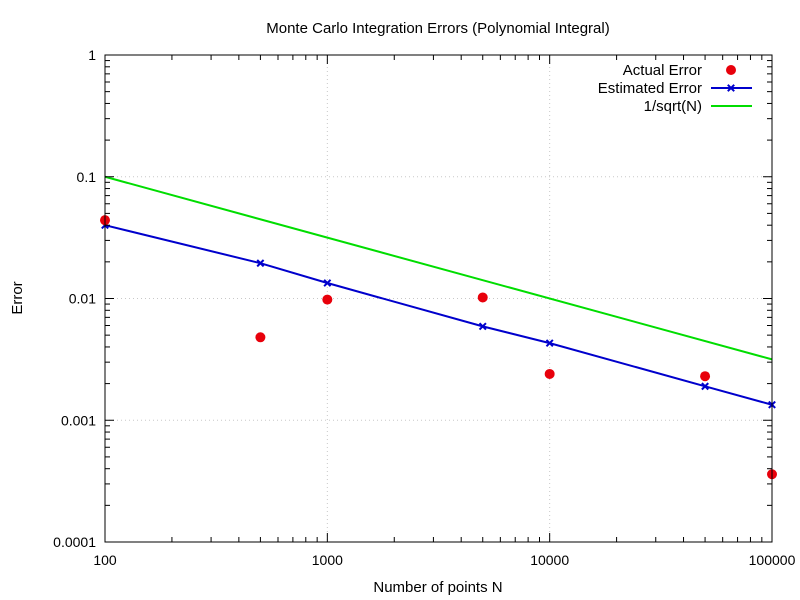 The height and width of the screenshot is (600, 800). What do you see at coordinates (772, 560) in the screenshot?
I see `x-tick-label: 100000` at bounding box center [772, 560].